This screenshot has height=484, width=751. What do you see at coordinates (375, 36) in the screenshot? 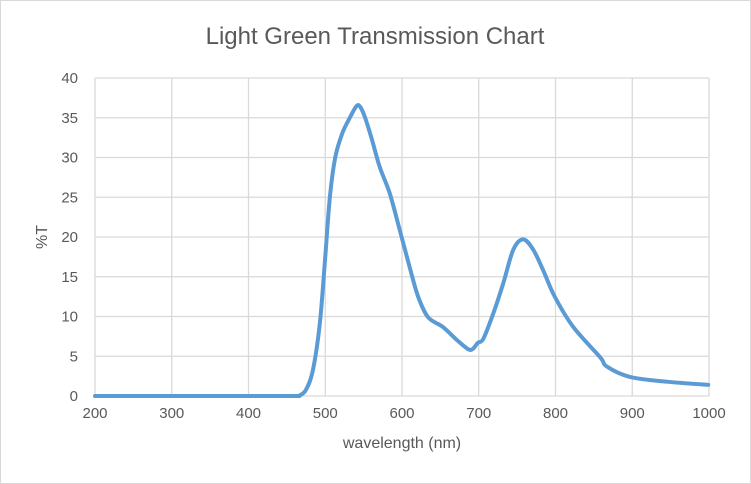
I see `chart-title: Light Green Transmission Chart` at bounding box center [375, 36].